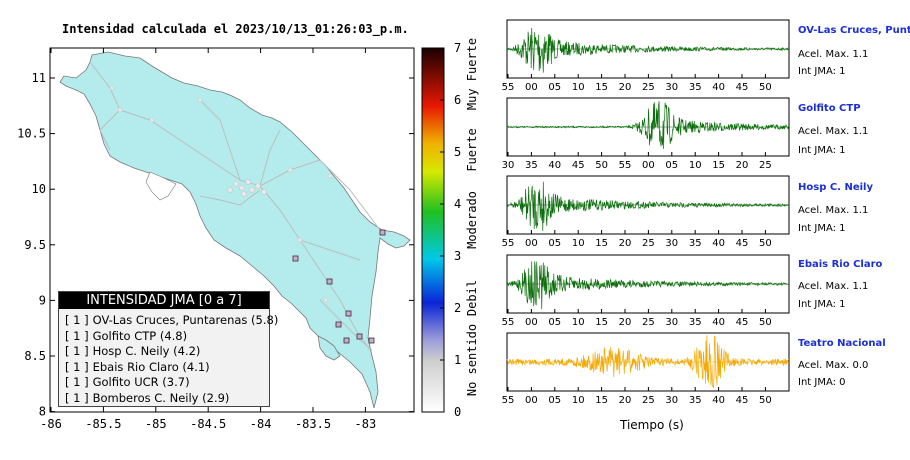  What do you see at coordinates (39, 189) in the screenshot?
I see `map-ytick-label: 10` at bounding box center [39, 189].